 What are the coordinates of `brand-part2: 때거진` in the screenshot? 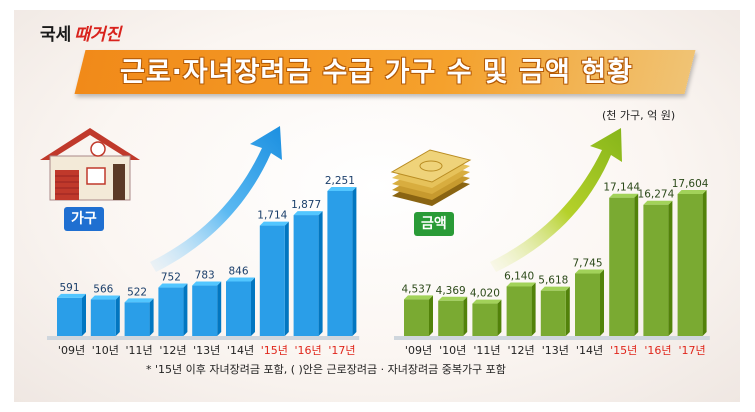 It's located at (98, 35).